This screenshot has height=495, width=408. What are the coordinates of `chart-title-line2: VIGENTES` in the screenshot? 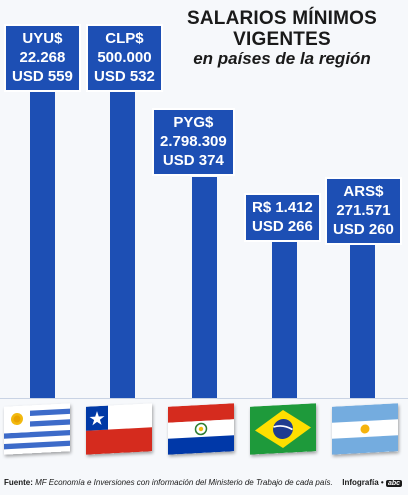 It's located at (282, 39).